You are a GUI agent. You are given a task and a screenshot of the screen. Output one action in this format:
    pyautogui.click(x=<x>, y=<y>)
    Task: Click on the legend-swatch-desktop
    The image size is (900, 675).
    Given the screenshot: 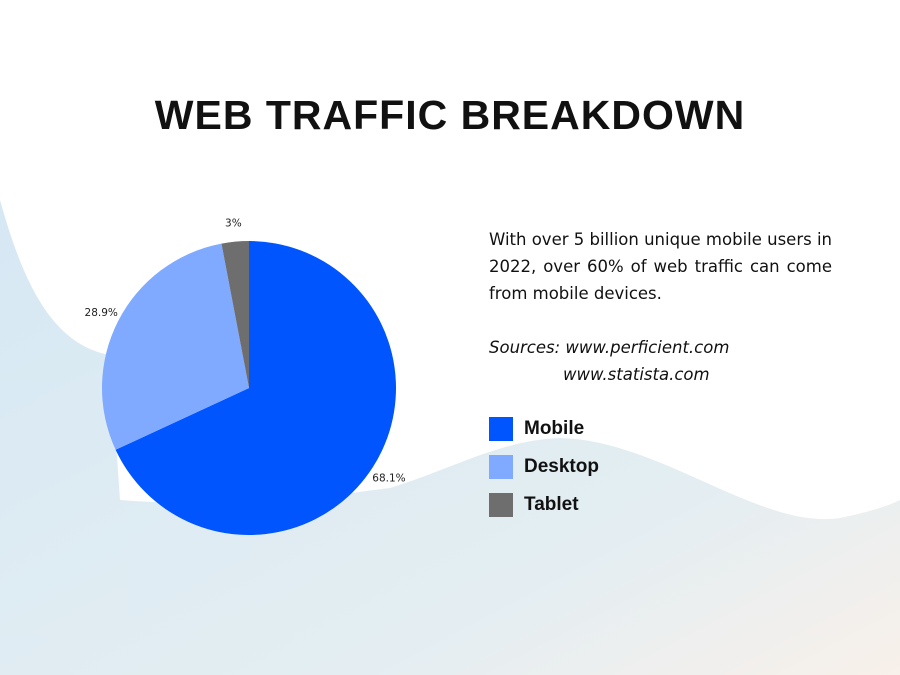 What is the action you would take?
    pyautogui.click(x=501, y=467)
    